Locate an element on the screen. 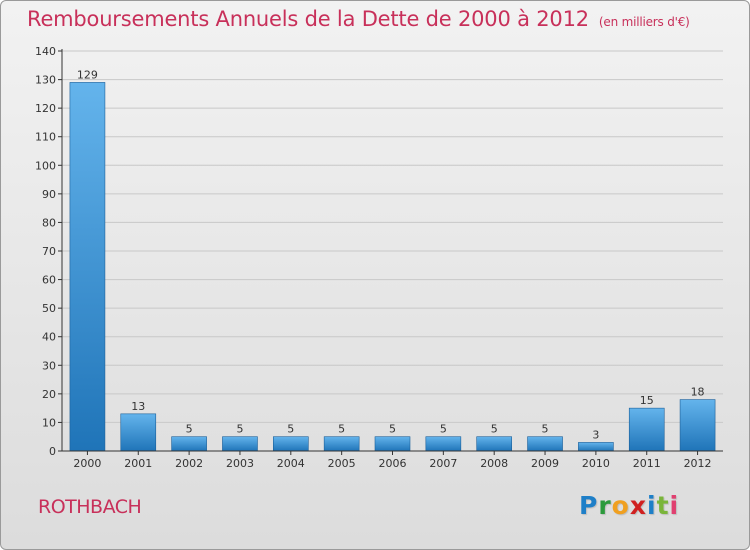 The image size is (750, 550). x-tick-label: 2000 is located at coordinates (87, 463).